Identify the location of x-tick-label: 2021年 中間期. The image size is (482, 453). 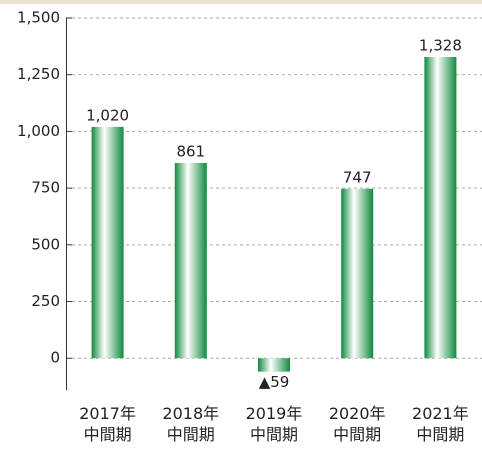
(440, 424).